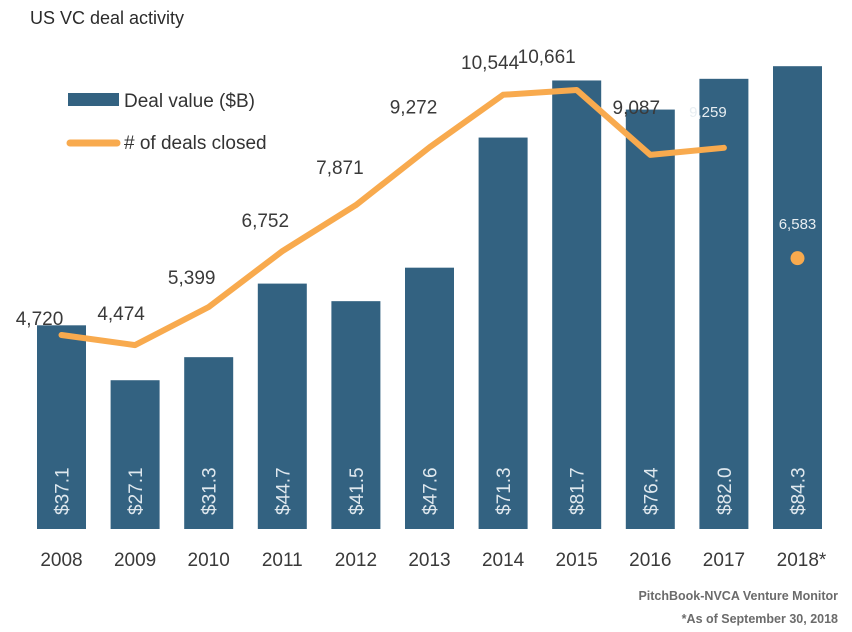  What do you see at coordinates (650, 319) in the screenshot?
I see `bar-2016` at bounding box center [650, 319].